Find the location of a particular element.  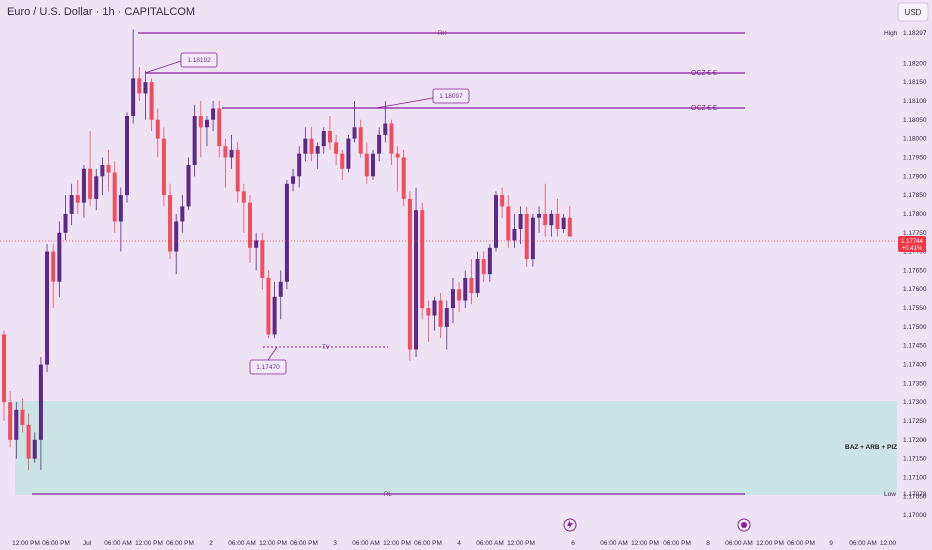

time-tick-label: 6 is located at coordinates (573, 543).